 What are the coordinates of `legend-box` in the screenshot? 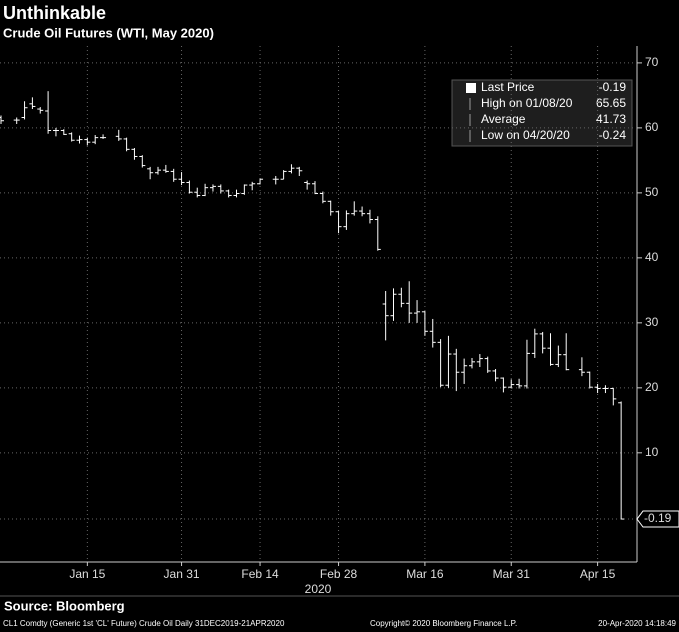 It's located at (542, 113).